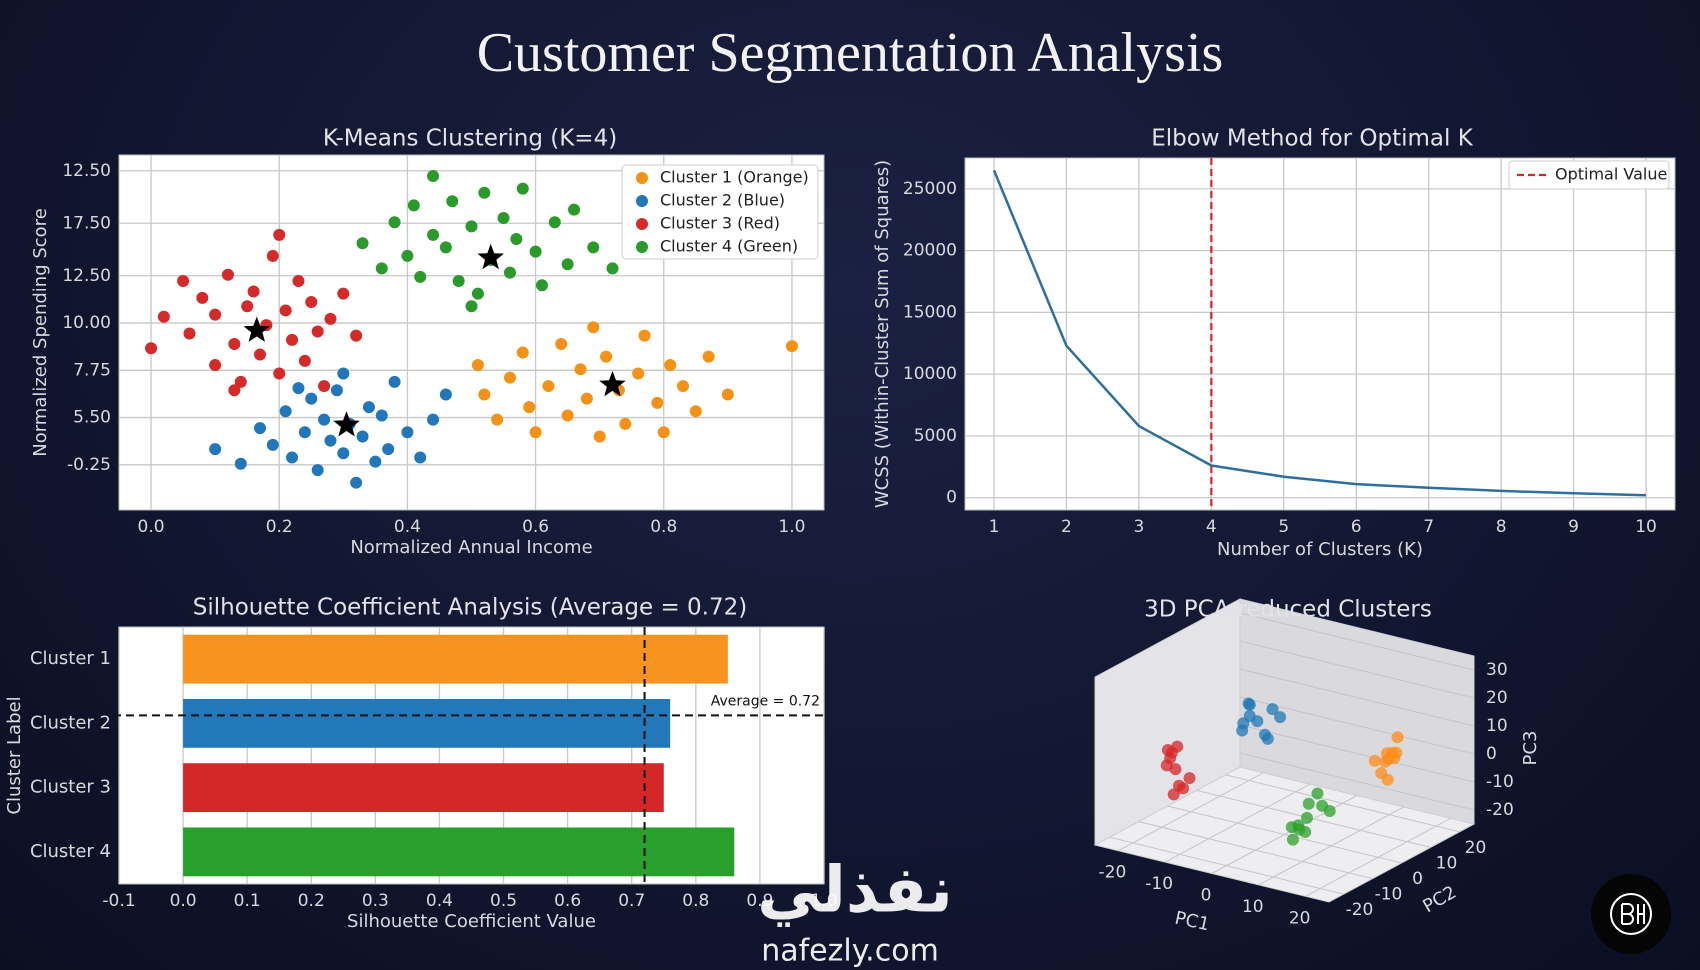 This screenshot has width=1700, height=970. What do you see at coordinates (471, 921) in the screenshot?
I see `x-axis-label: Silhouette Coefficient Value` at bounding box center [471, 921].